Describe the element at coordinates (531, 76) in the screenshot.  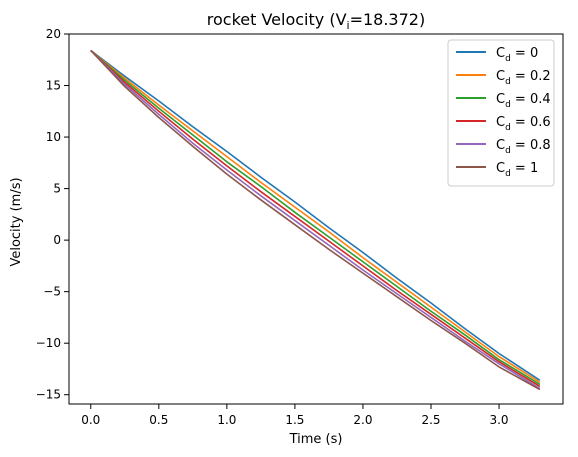
I see `legend-entry-rest-1: = 0.2` at that location.